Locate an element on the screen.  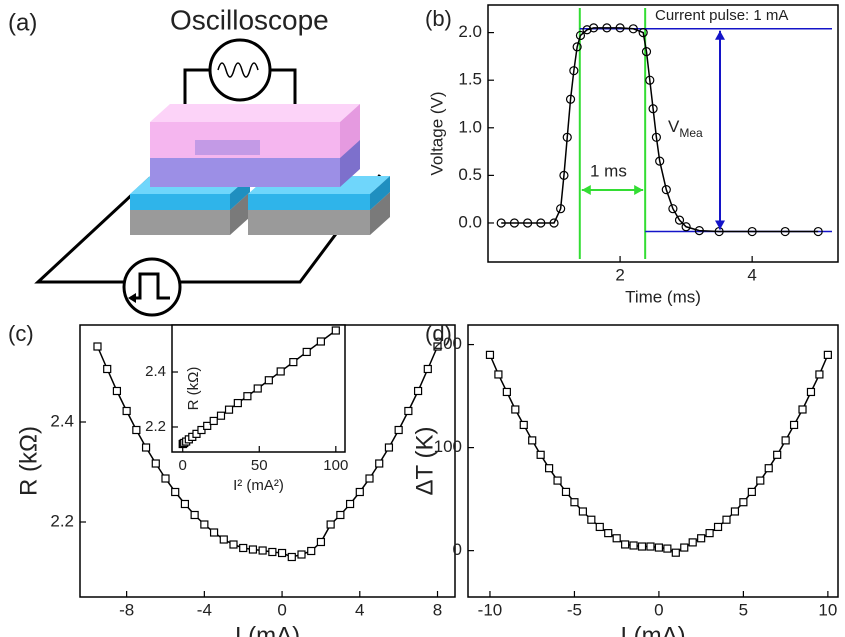
panel-label: (d) is located at coordinates (438, 333).